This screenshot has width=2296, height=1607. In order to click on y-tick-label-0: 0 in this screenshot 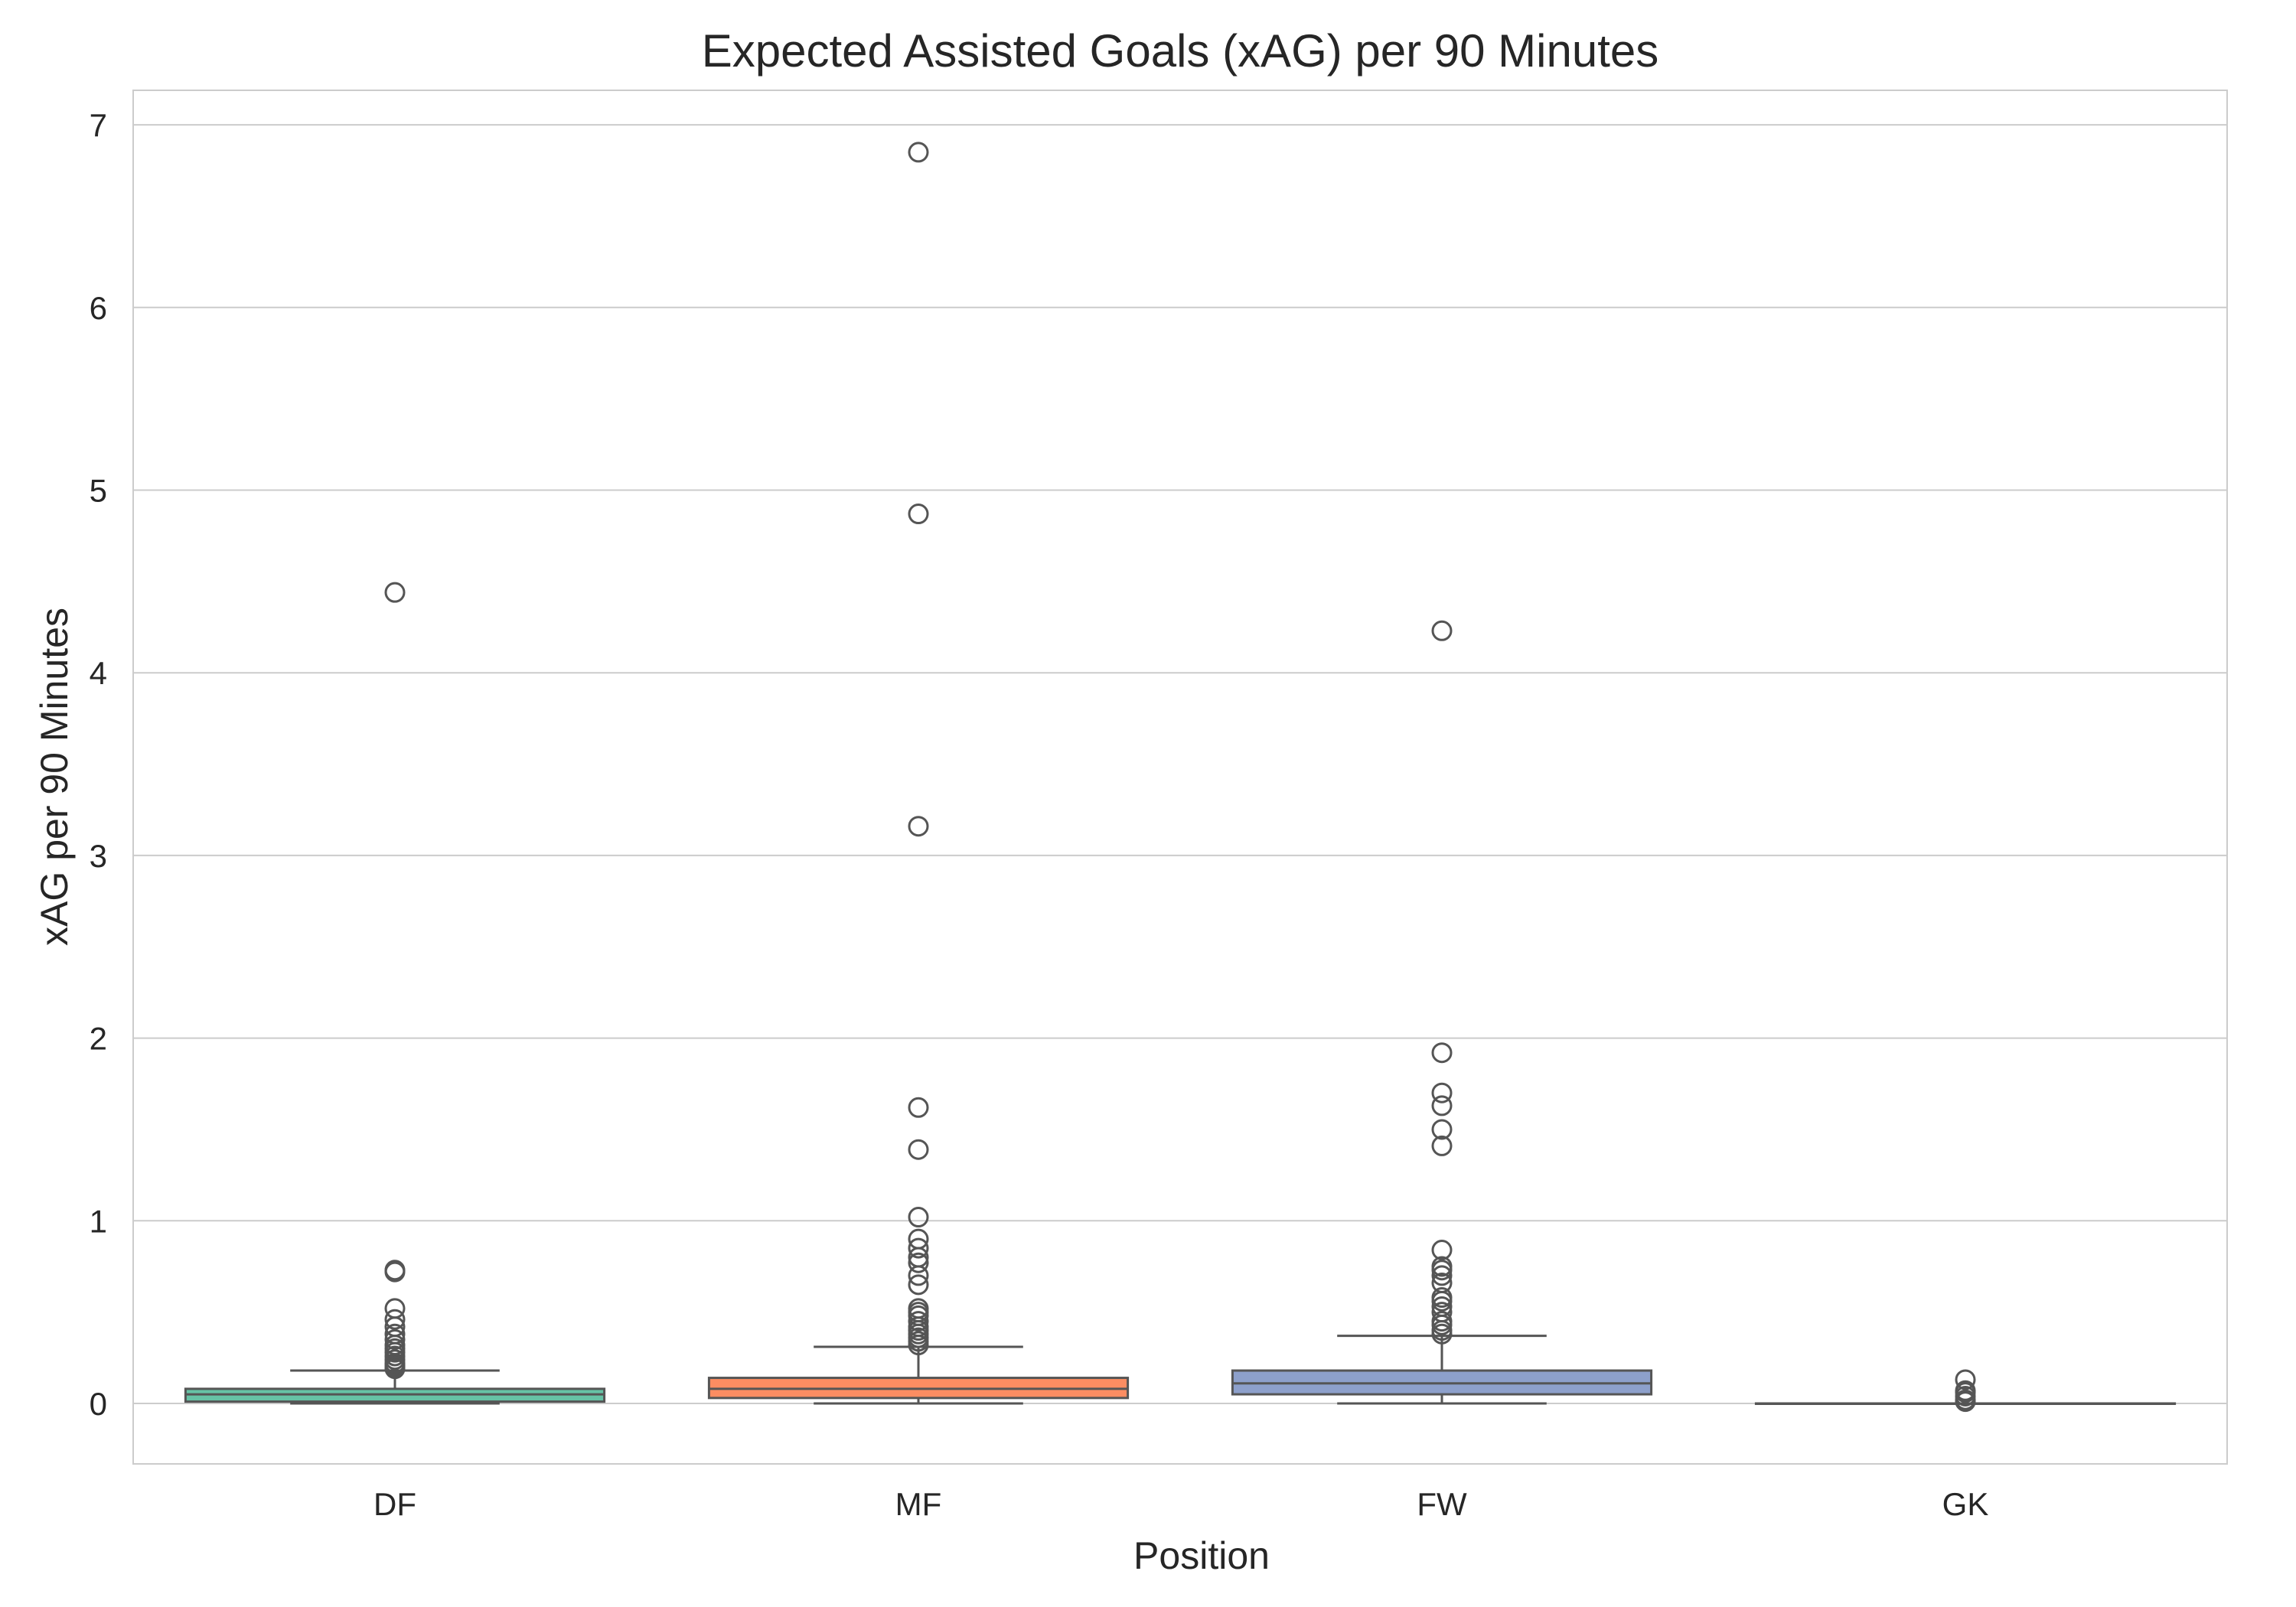, I will do `click(98, 1404)`.